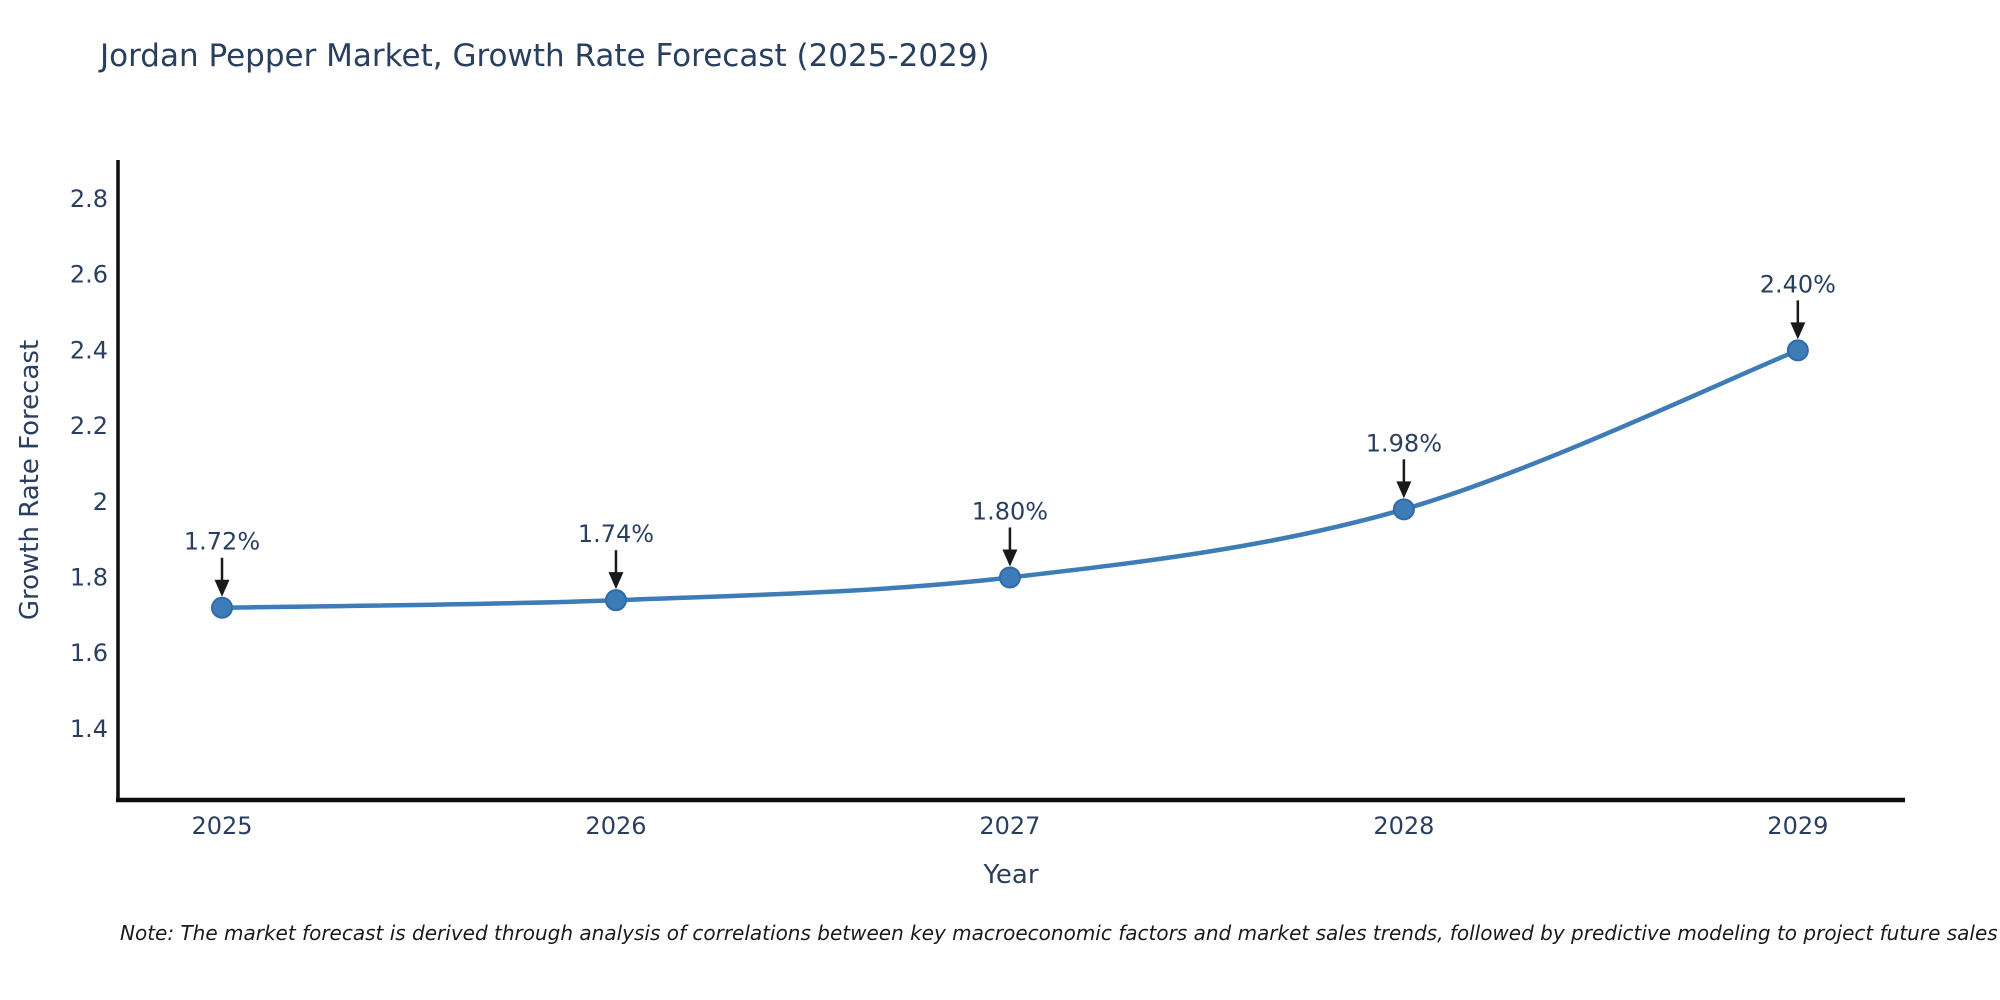 This screenshot has width=2000, height=1000. What do you see at coordinates (615, 600) in the screenshot?
I see `data-point-marker-2026` at bounding box center [615, 600].